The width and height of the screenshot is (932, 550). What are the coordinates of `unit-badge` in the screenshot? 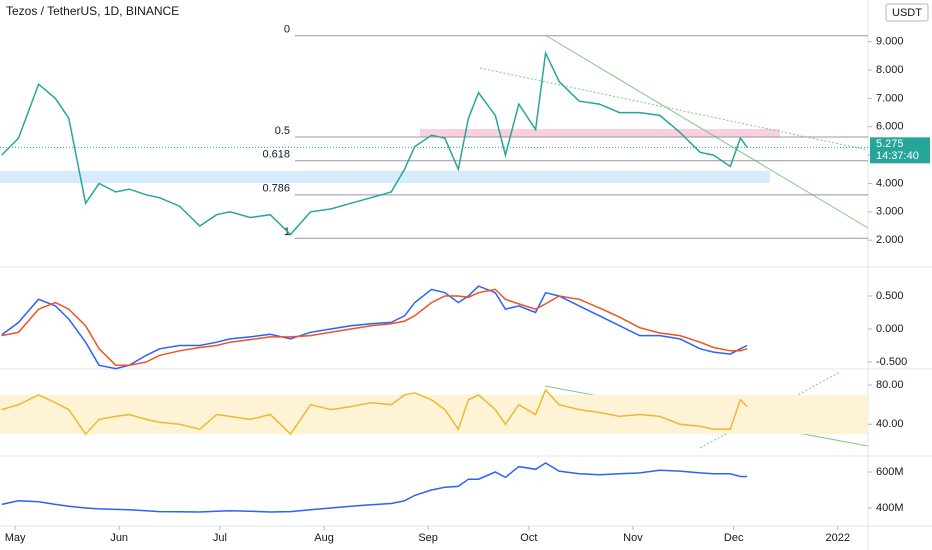 It's located at (907, 12).